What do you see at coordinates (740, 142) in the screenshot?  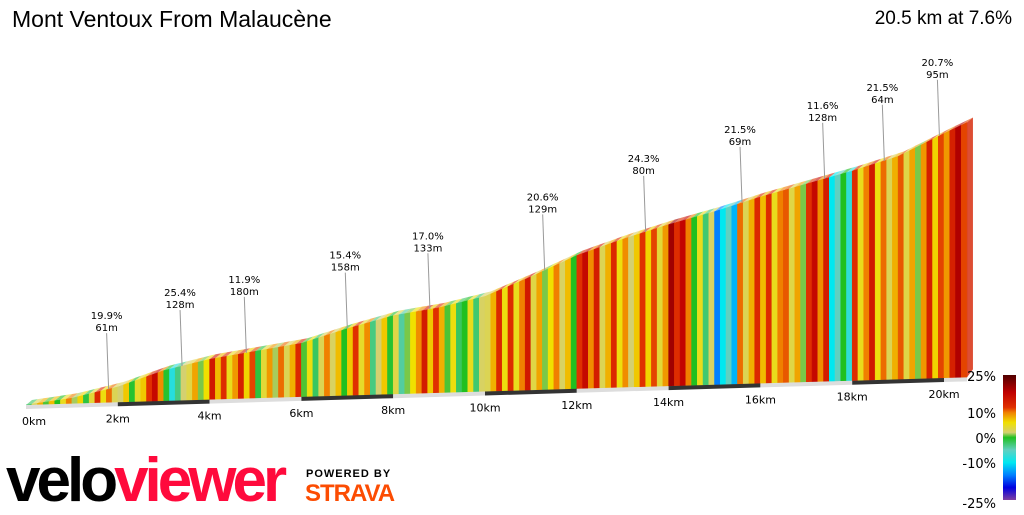 I see `annotation-length: 69m` at bounding box center [740, 142].